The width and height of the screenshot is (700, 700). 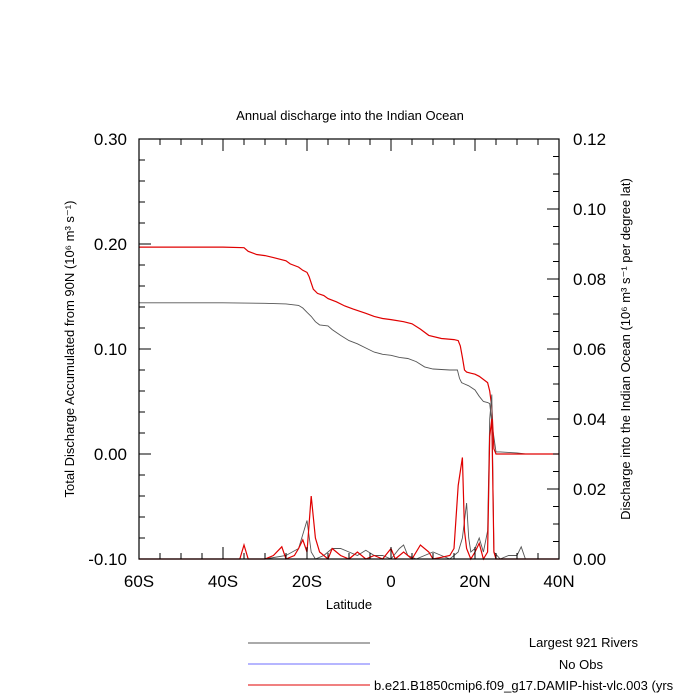 I want to click on chart-title: Annual discharge into the Indian Ocean, so click(x=350, y=115).